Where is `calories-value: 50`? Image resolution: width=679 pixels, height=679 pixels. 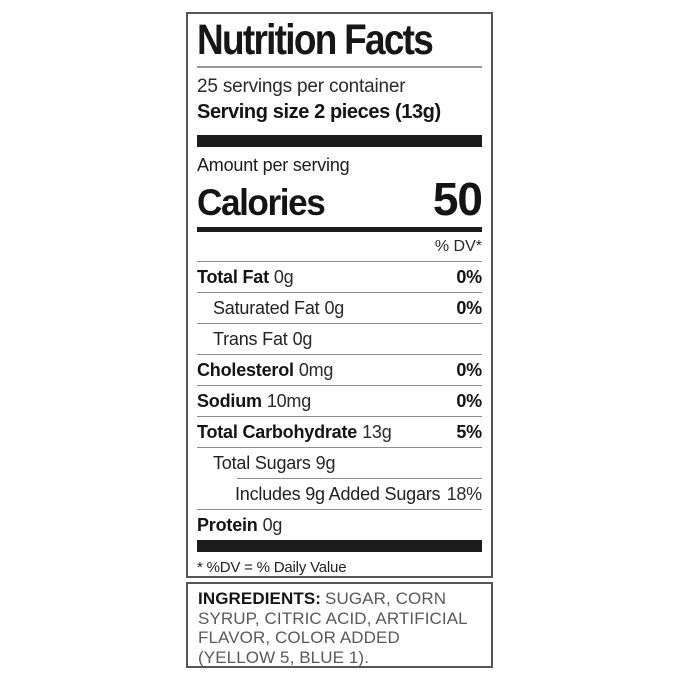
calories-value: 50 is located at coordinates (457, 198).